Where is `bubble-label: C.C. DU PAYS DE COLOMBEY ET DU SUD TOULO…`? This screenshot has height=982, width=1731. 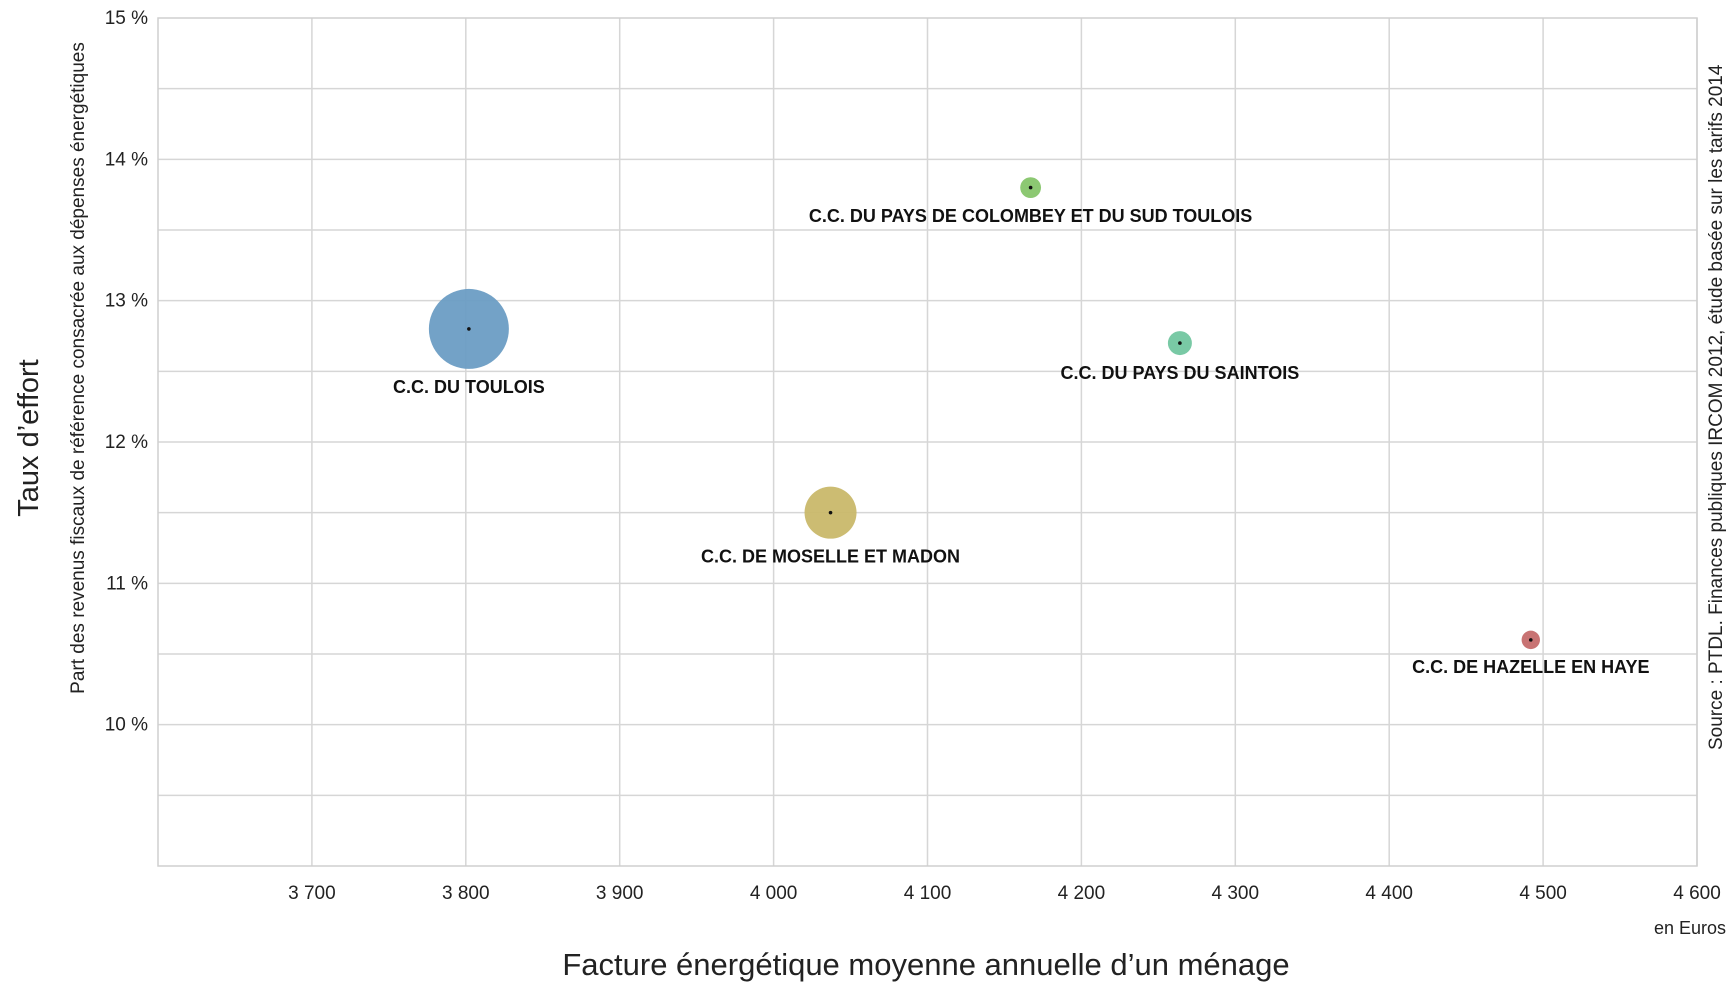
bubble-label: C.C. DU PAYS DE COLOMBEY ET DU SUD TOULO… is located at coordinates (1030, 216).